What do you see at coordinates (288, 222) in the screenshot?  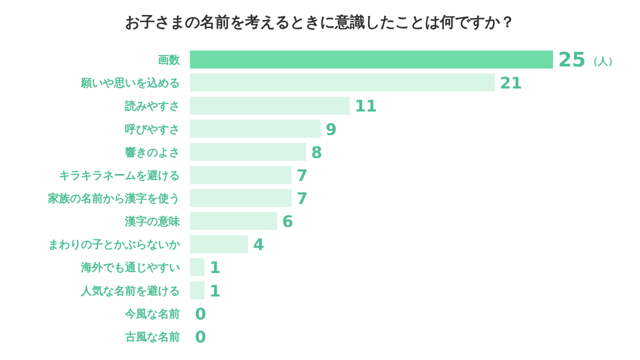 I see `data-label: 6` at bounding box center [288, 222].